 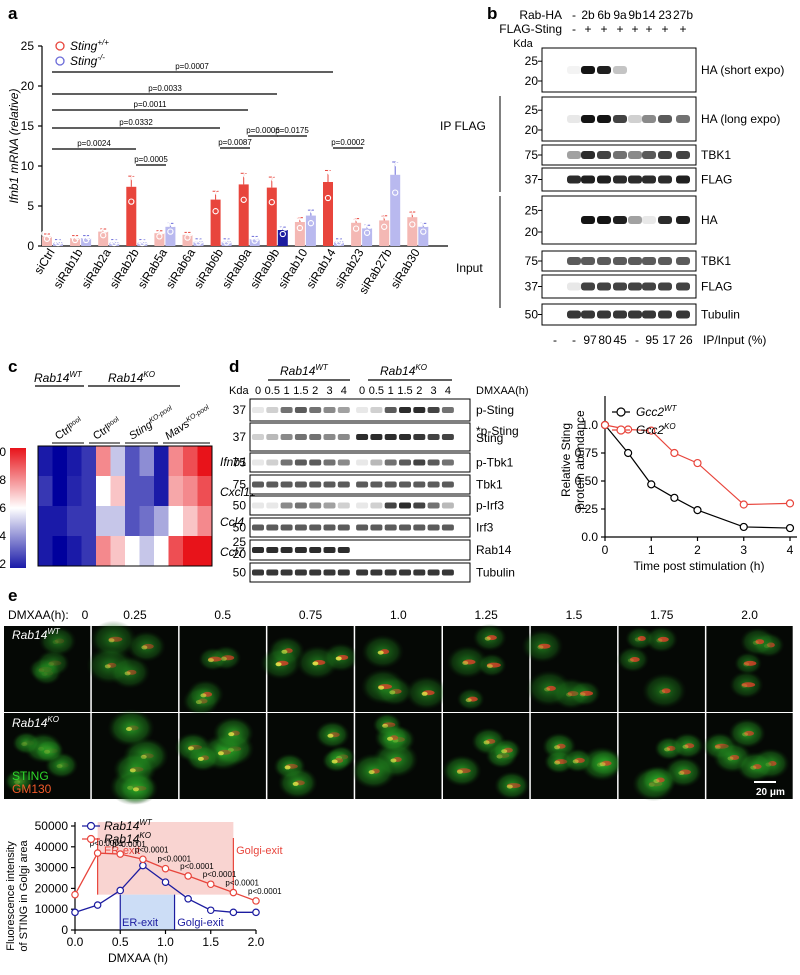 What do you see at coordinates (697, 550) in the screenshot?
I see `d-chart-x-tick-label: 2` at bounding box center [697, 550].